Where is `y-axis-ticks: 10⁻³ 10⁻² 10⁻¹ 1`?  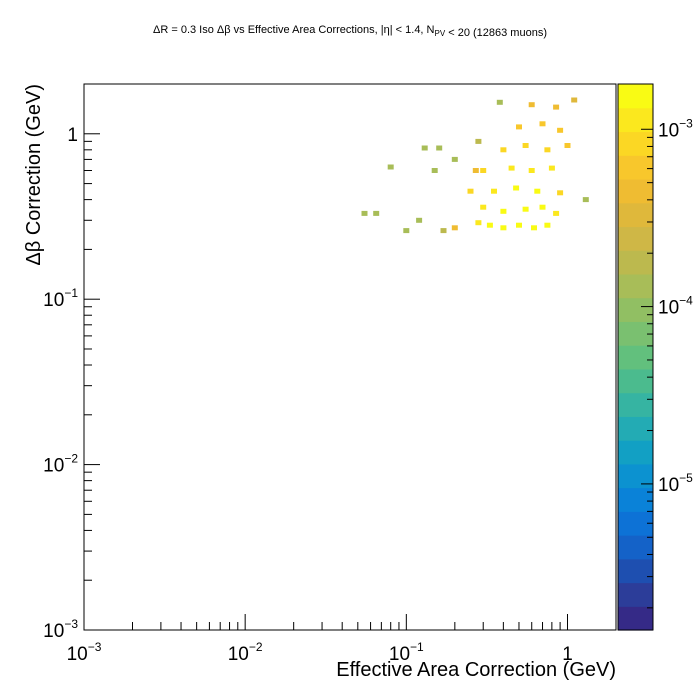 y-axis-ticks: 10⁻³ 10⁻² 10⁻¹ 1 is located at coordinates (71, 362).